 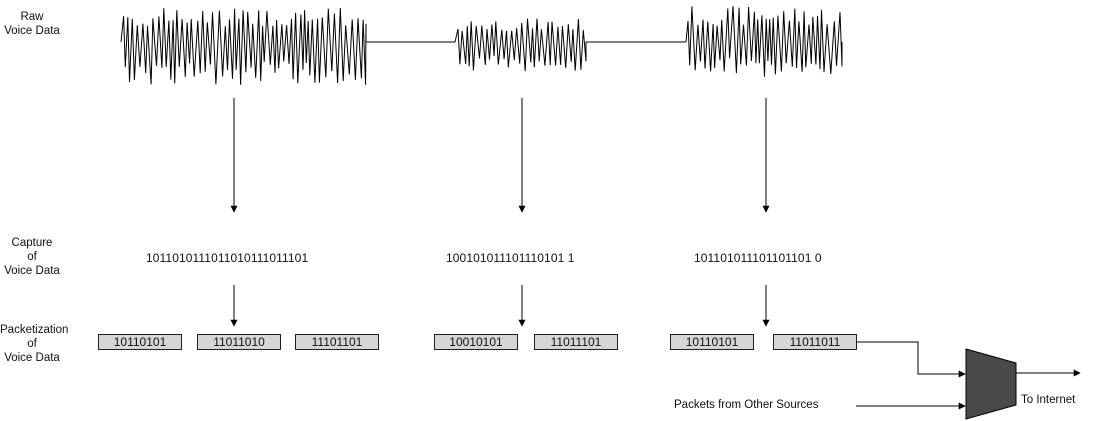 I want to click on packet-2-1: 10010101, so click(x=476, y=342).